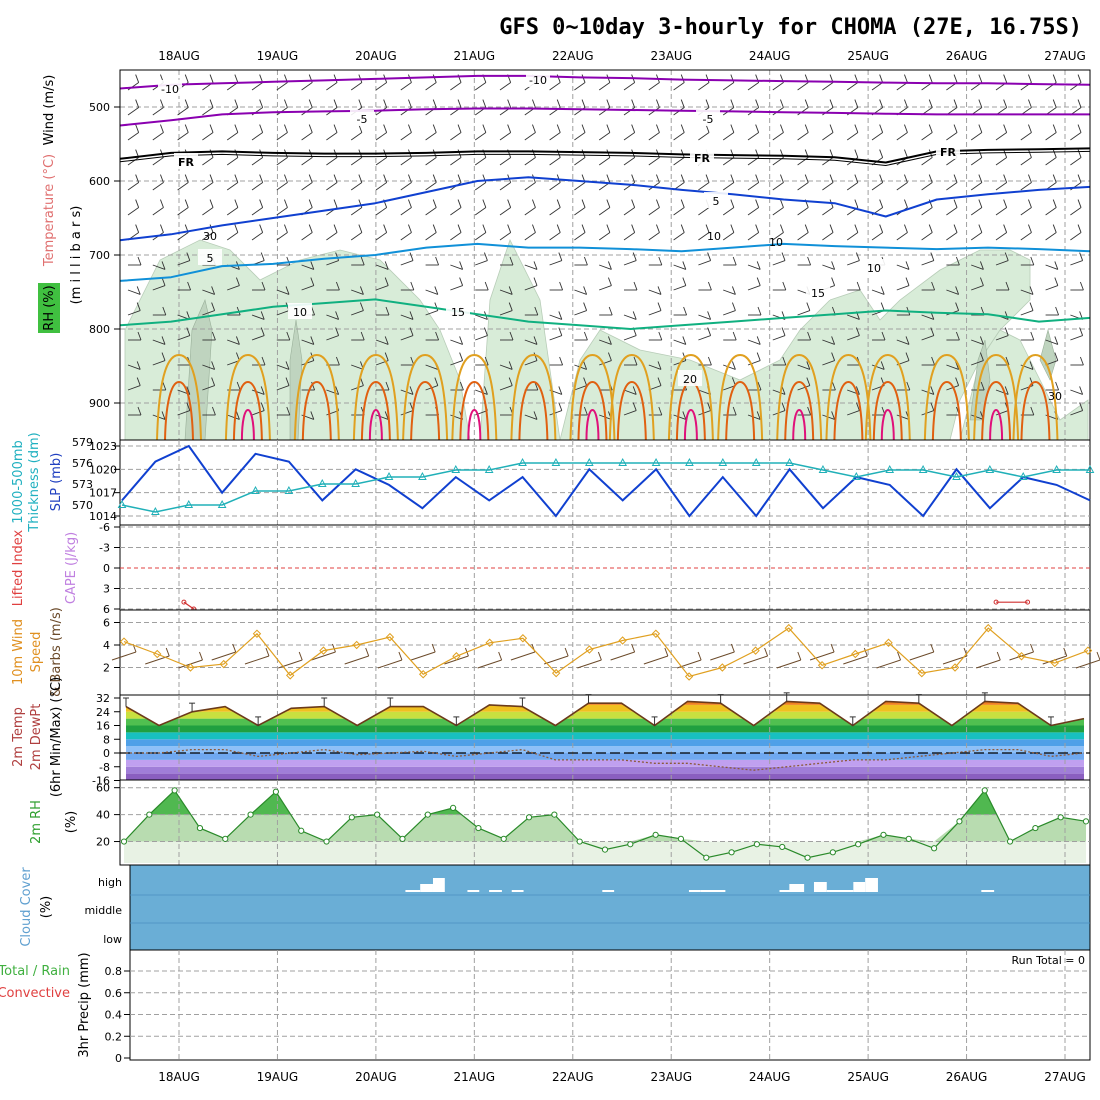 The image size is (1100, 1100). Describe the element at coordinates (103, 815) in the screenshot. I see `rh-tick: 40` at that location.